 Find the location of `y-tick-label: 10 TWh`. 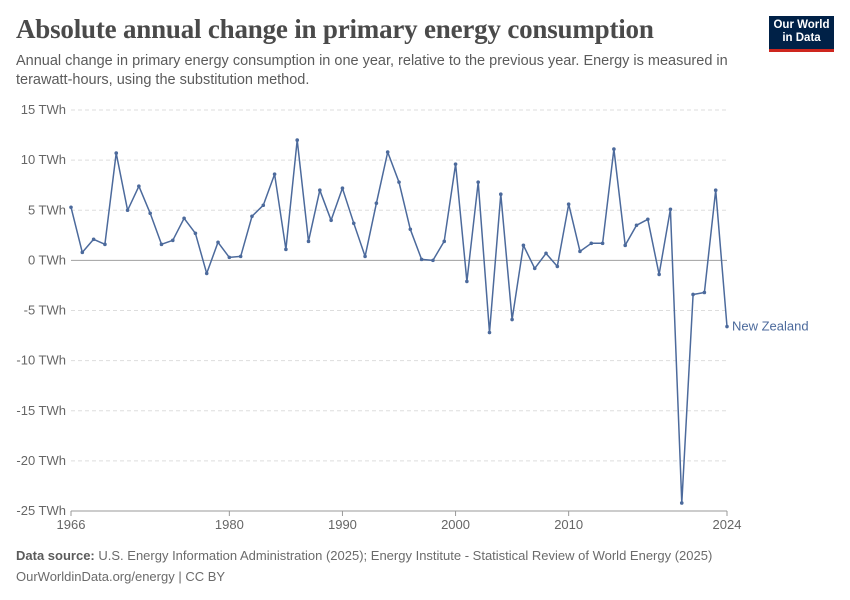

y-tick-label: 10 TWh is located at coordinates (43, 159).